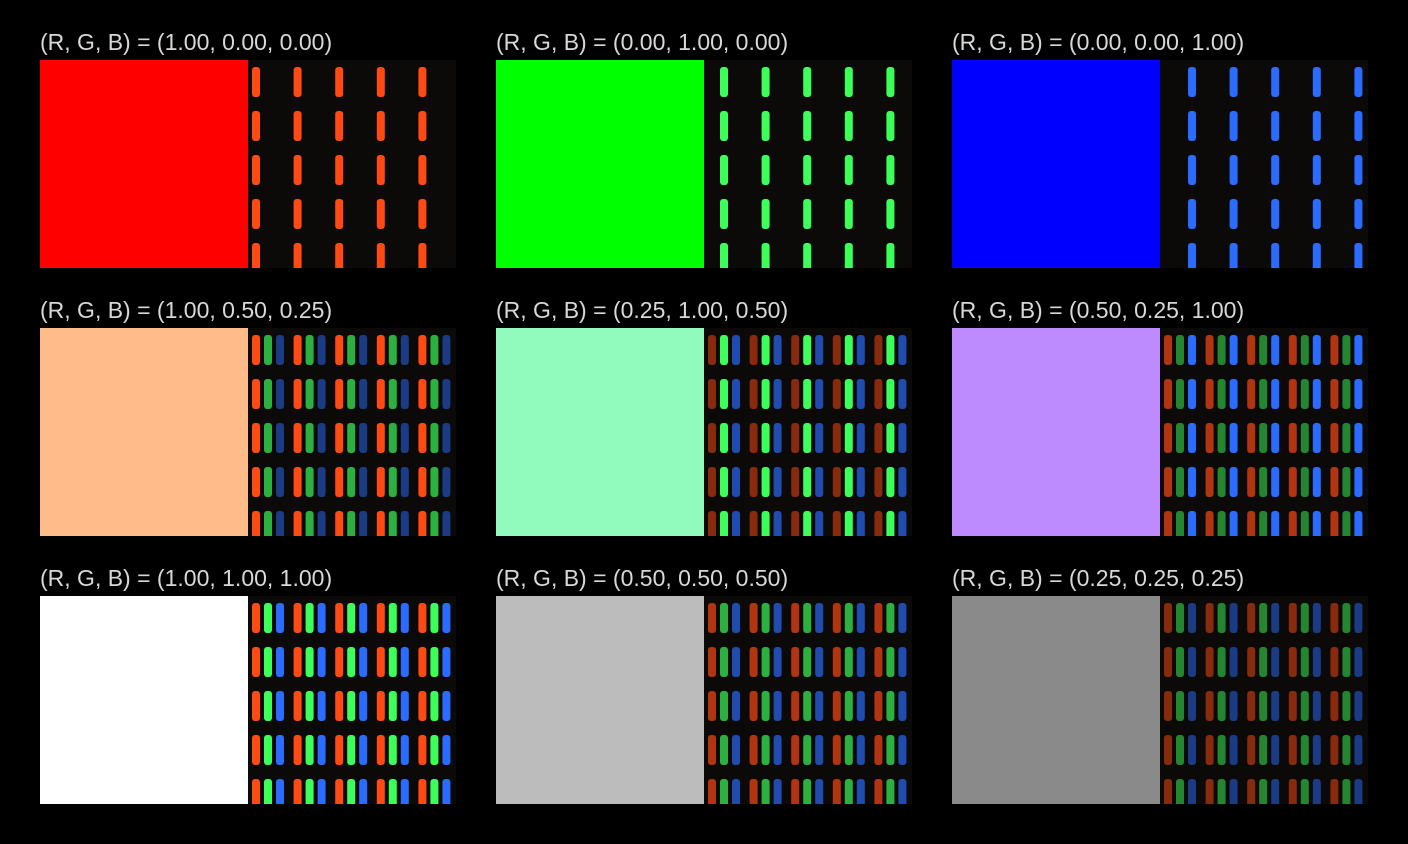  What do you see at coordinates (642, 42) in the screenshot?
I see `rgb-label: (R, G, B) = (0.00, 1.00, 0.00)` at bounding box center [642, 42].